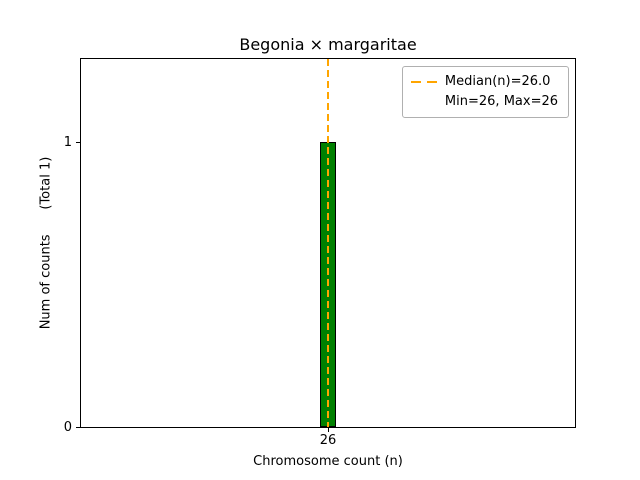 This screenshot has width=640, height=480. I want to click on legend-entry-median-label: Median(n)=26.0, so click(497, 81).